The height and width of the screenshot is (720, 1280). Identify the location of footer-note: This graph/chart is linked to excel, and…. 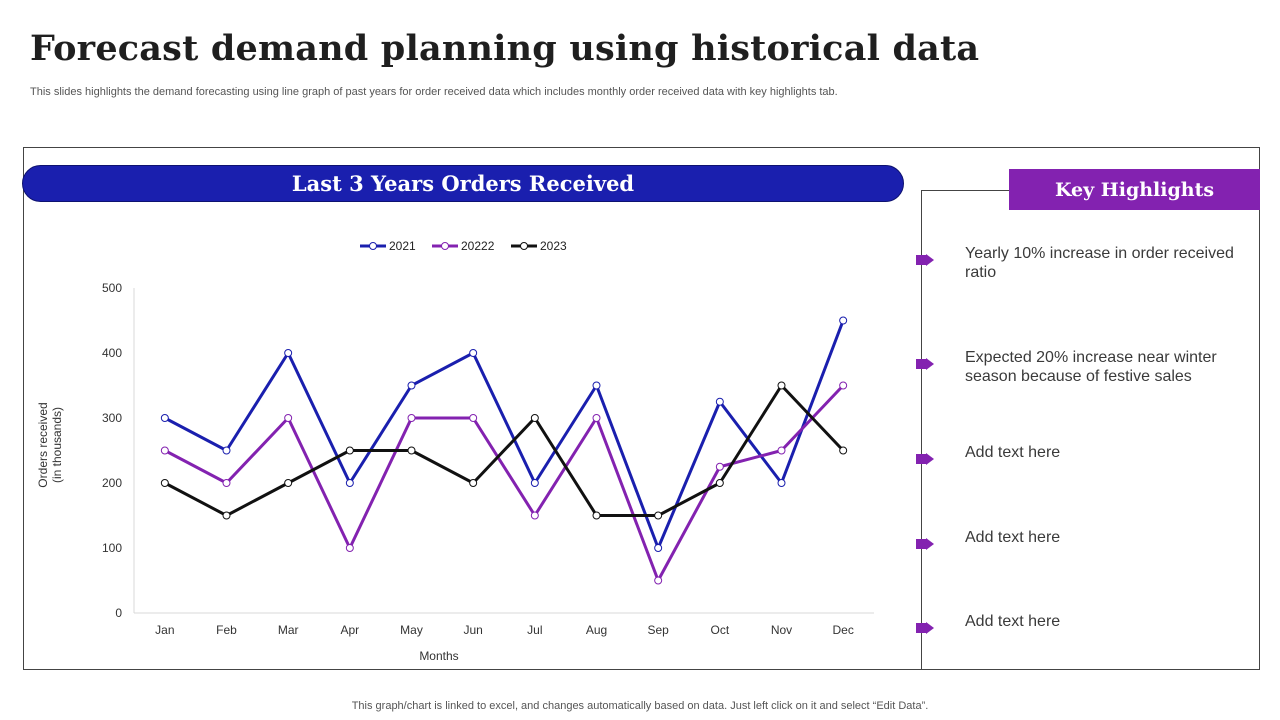
(640, 706).